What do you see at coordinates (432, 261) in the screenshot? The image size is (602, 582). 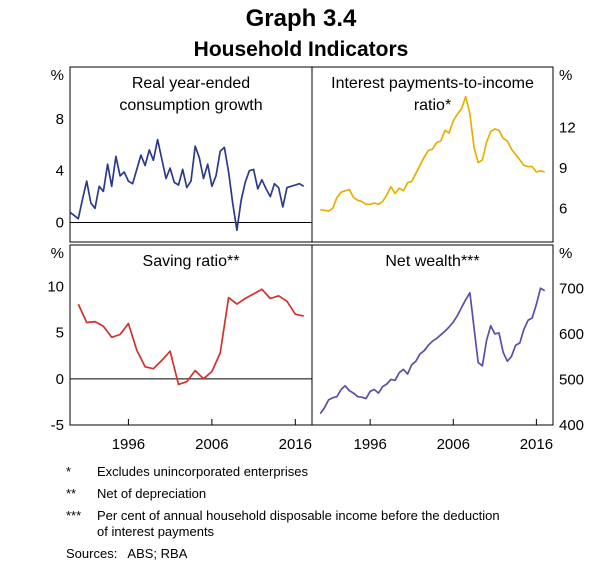 I see `panel-title-line: Net wealth***` at bounding box center [432, 261].